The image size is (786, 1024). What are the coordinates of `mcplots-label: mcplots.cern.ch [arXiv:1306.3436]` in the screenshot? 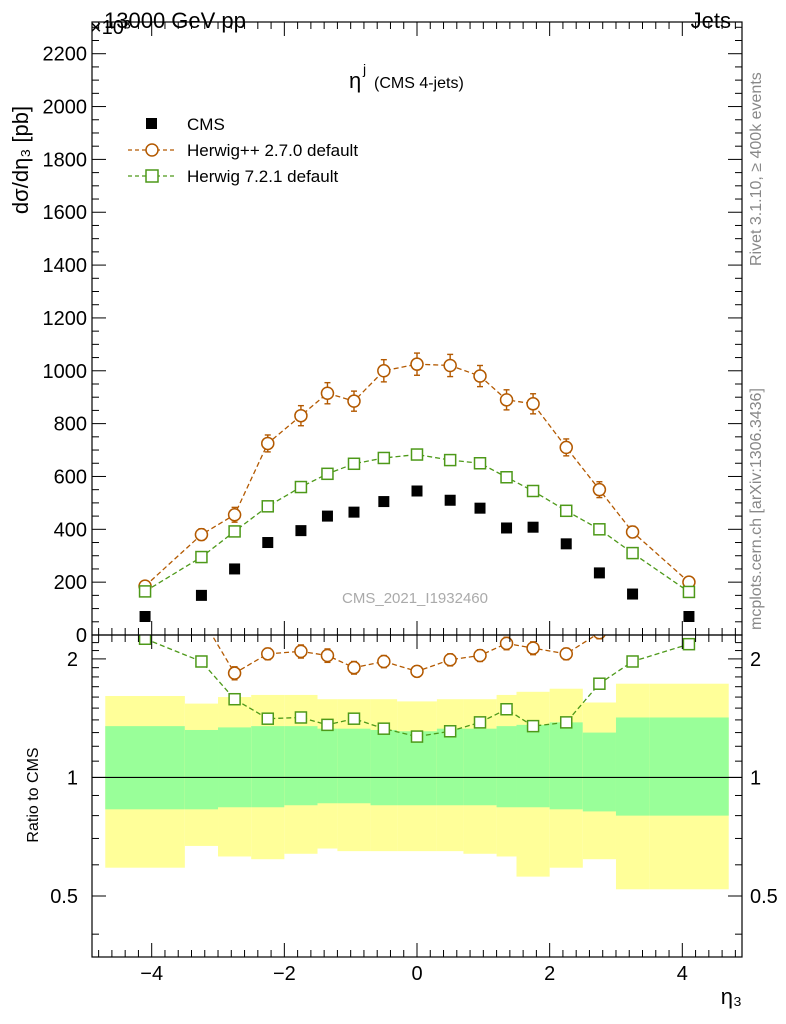 It's located at (756, 509).